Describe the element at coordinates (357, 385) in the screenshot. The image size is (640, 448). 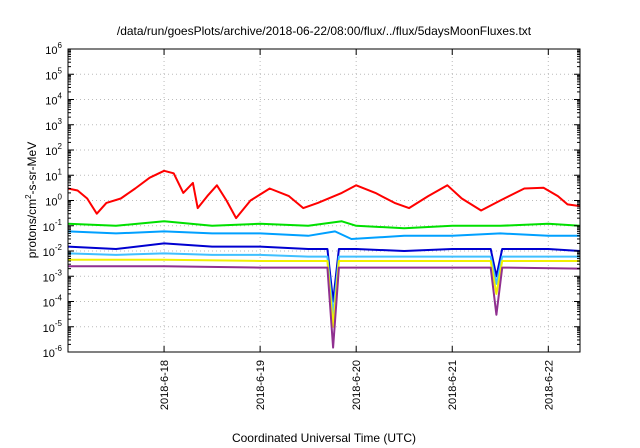
I see `x-tick-label: 2018-6-20` at that location.